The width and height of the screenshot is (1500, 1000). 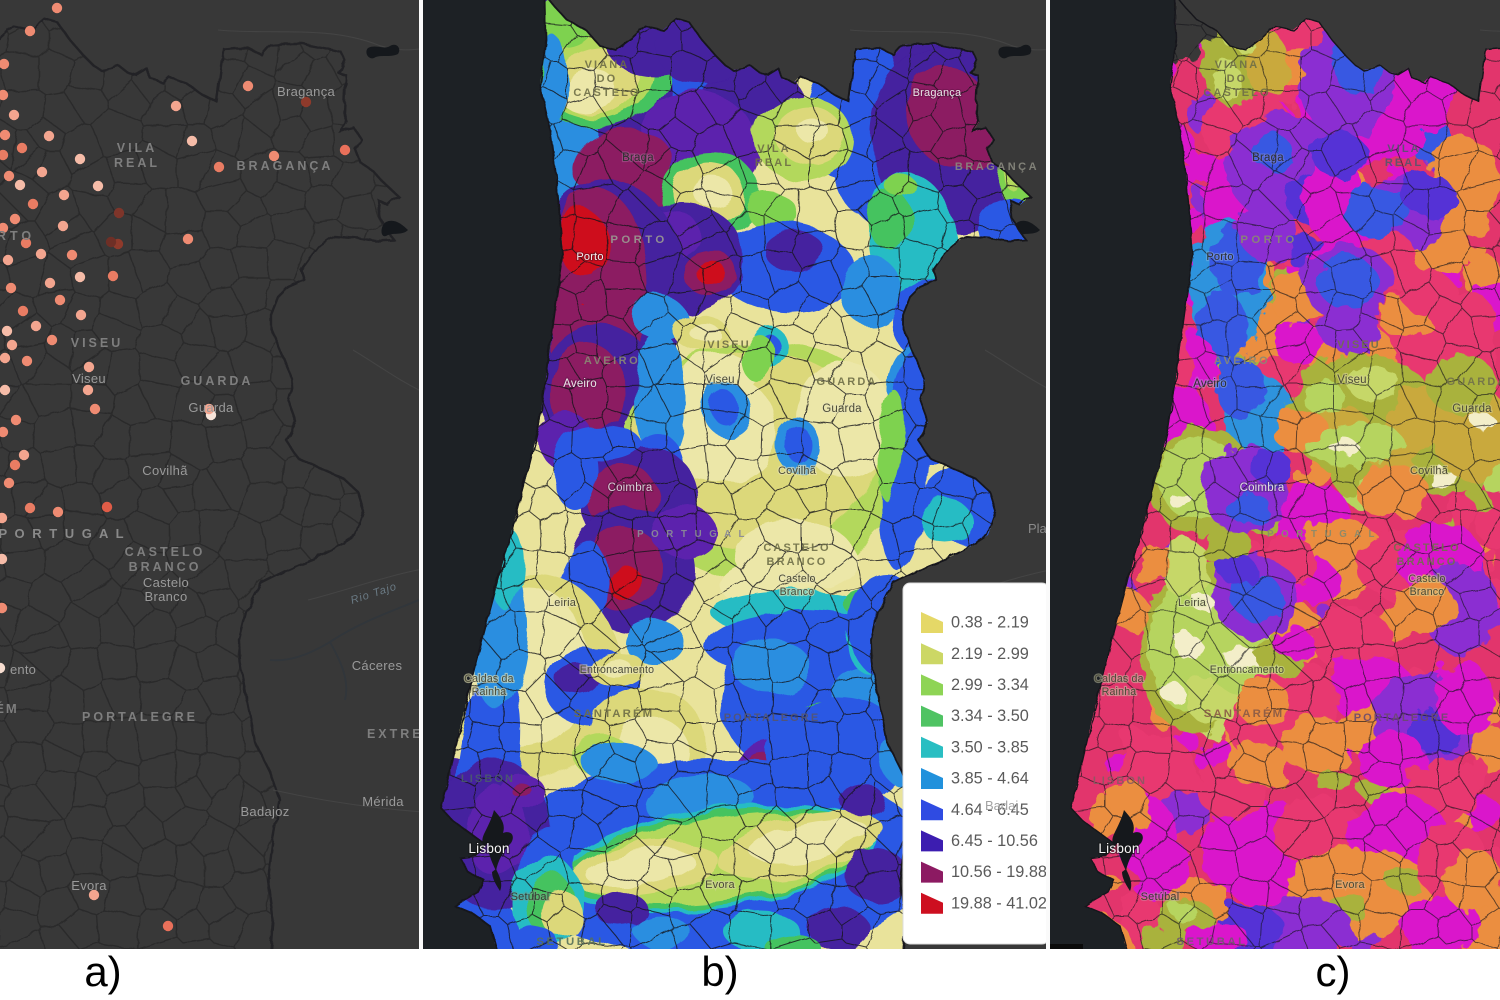 What do you see at coordinates (377, 665) in the screenshot?
I see `svg-text: Cáceres` at bounding box center [377, 665].